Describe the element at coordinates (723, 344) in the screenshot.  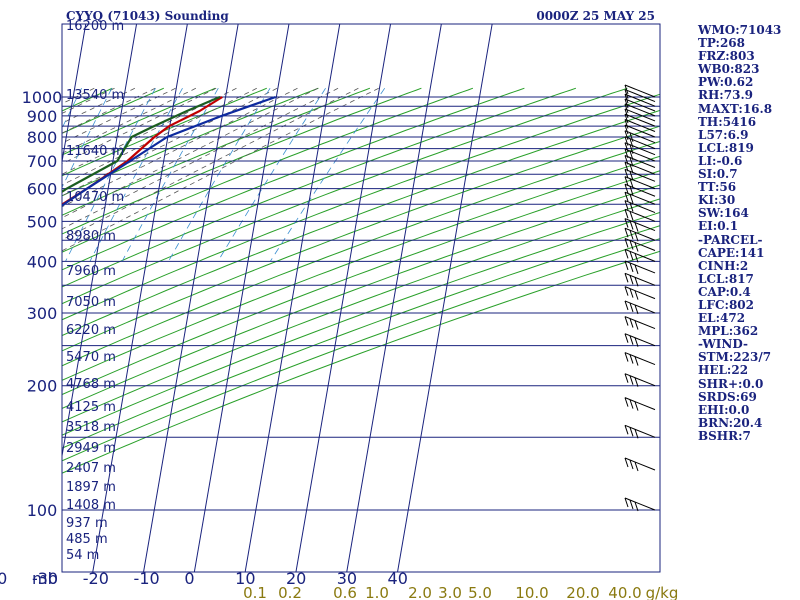
I see `index-item: -WIND-` at that location.